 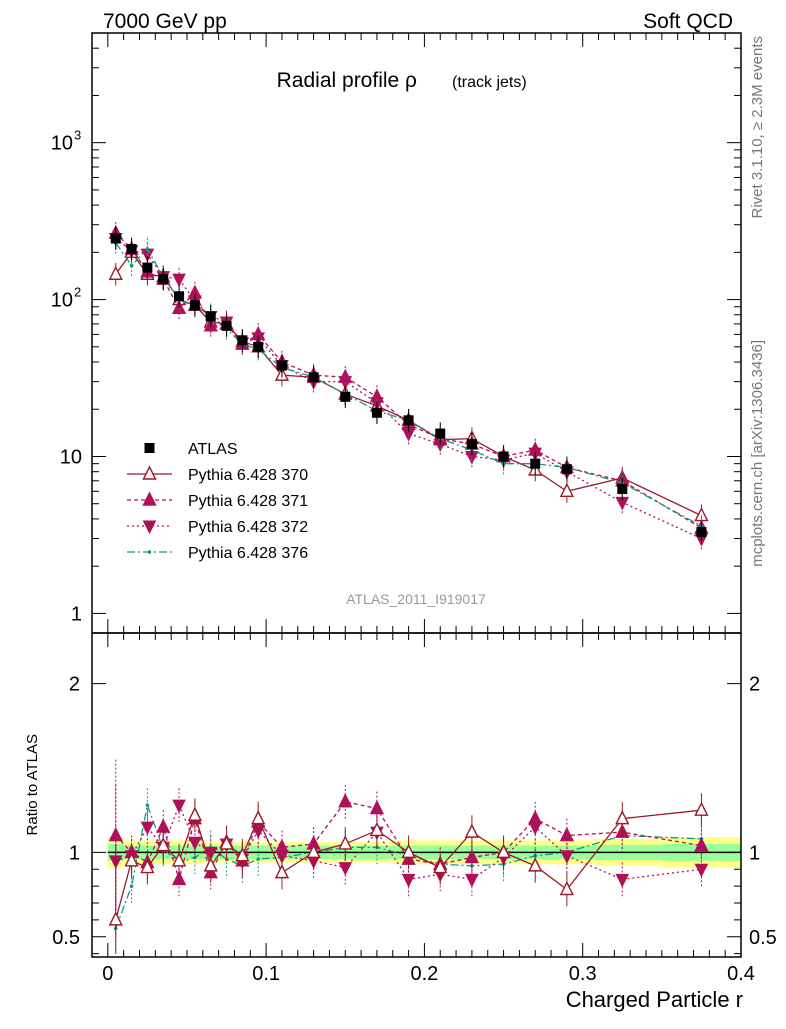 What do you see at coordinates (489, 82) in the screenshot?
I see `main-title-sub: (track jets)` at bounding box center [489, 82].